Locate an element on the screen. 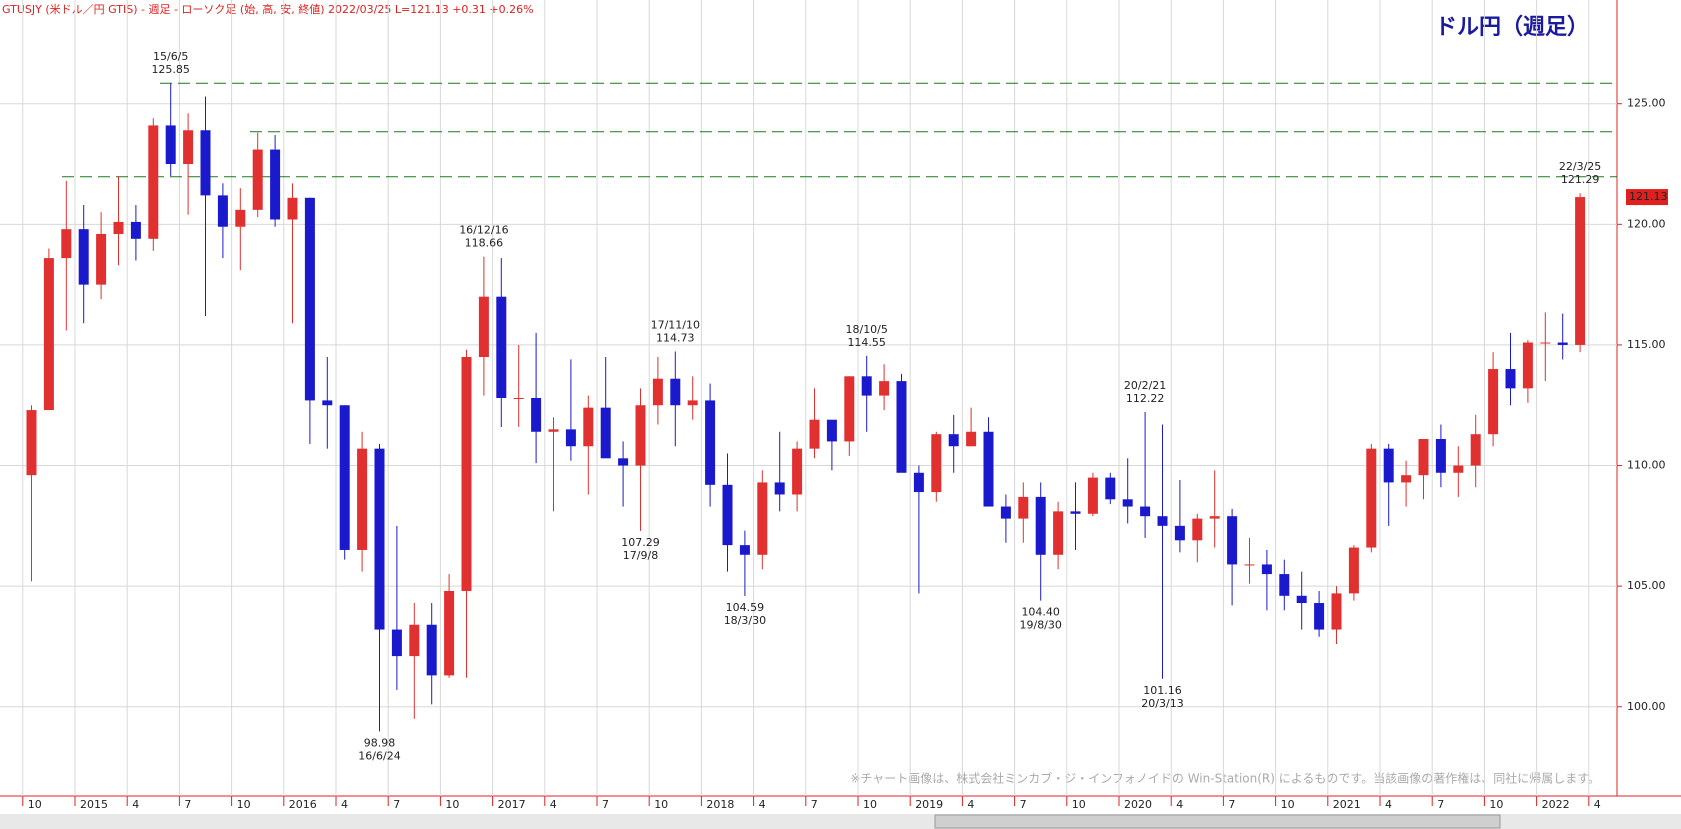 The width and height of the screenshot is (1681, 829). annotation-date: 18/10/5 is located at coordinates (866, 329).